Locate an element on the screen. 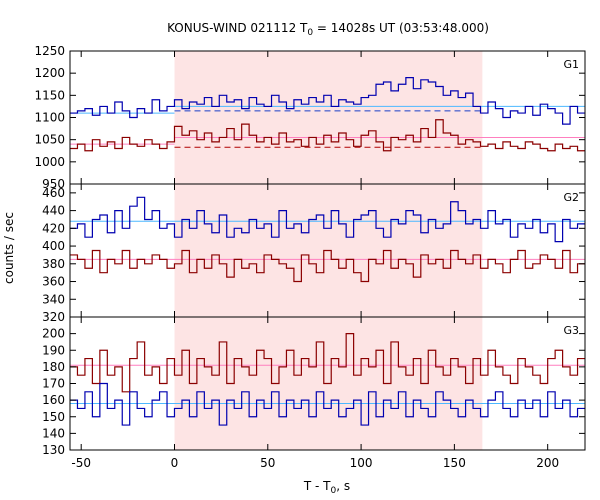 This screenshot has height=500, width=600. y-tick-label: 140 is located at coordinates (53, 433).